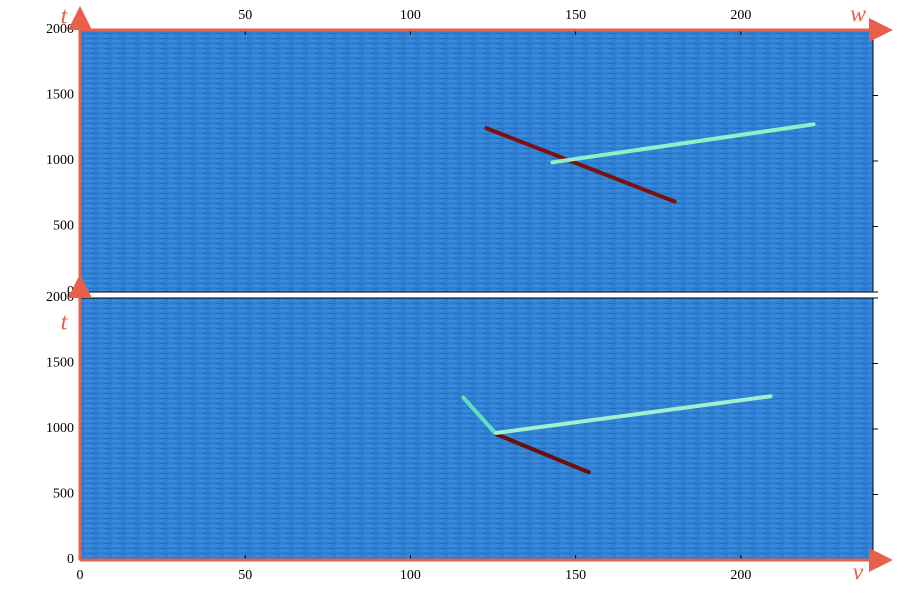  Describe the element at coordinates (858, 15) in the screenshot. I see `x-axis-label: w` at that location.